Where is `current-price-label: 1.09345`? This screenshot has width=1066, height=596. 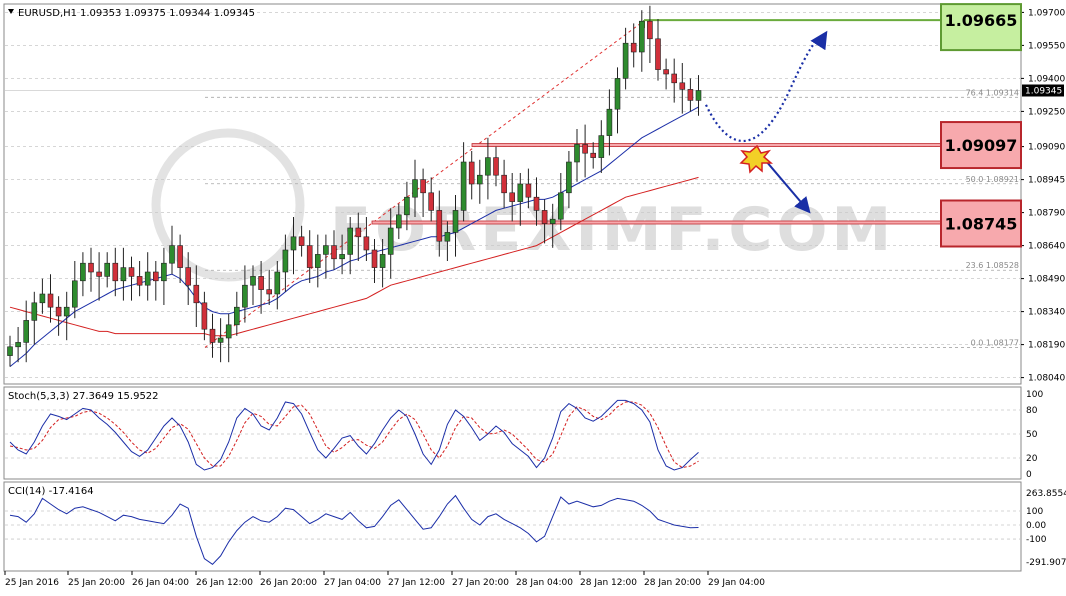
current-price-label: 1.09345 is located at coordinates (1043, 92).